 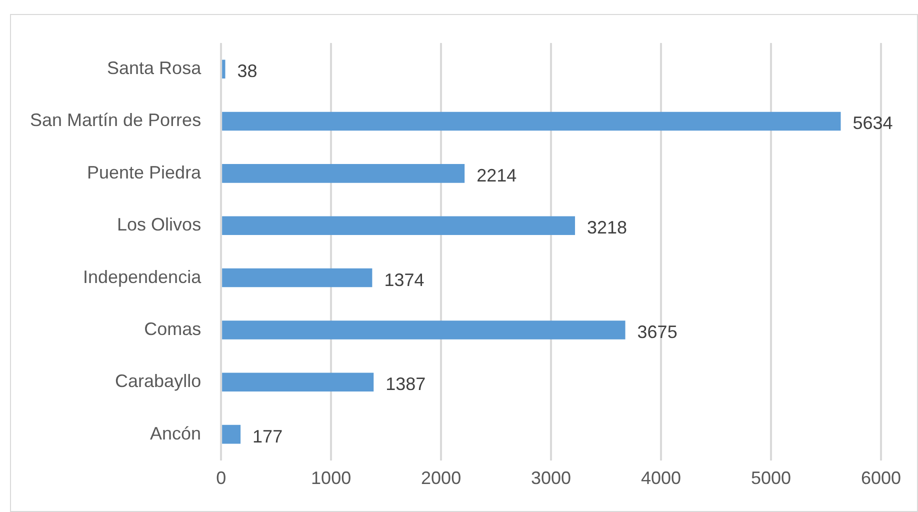 What do you see at coordinates (661, 478) in the screenshot?
I see `x-tick-label: 4000` at bounding box center [661, 478].